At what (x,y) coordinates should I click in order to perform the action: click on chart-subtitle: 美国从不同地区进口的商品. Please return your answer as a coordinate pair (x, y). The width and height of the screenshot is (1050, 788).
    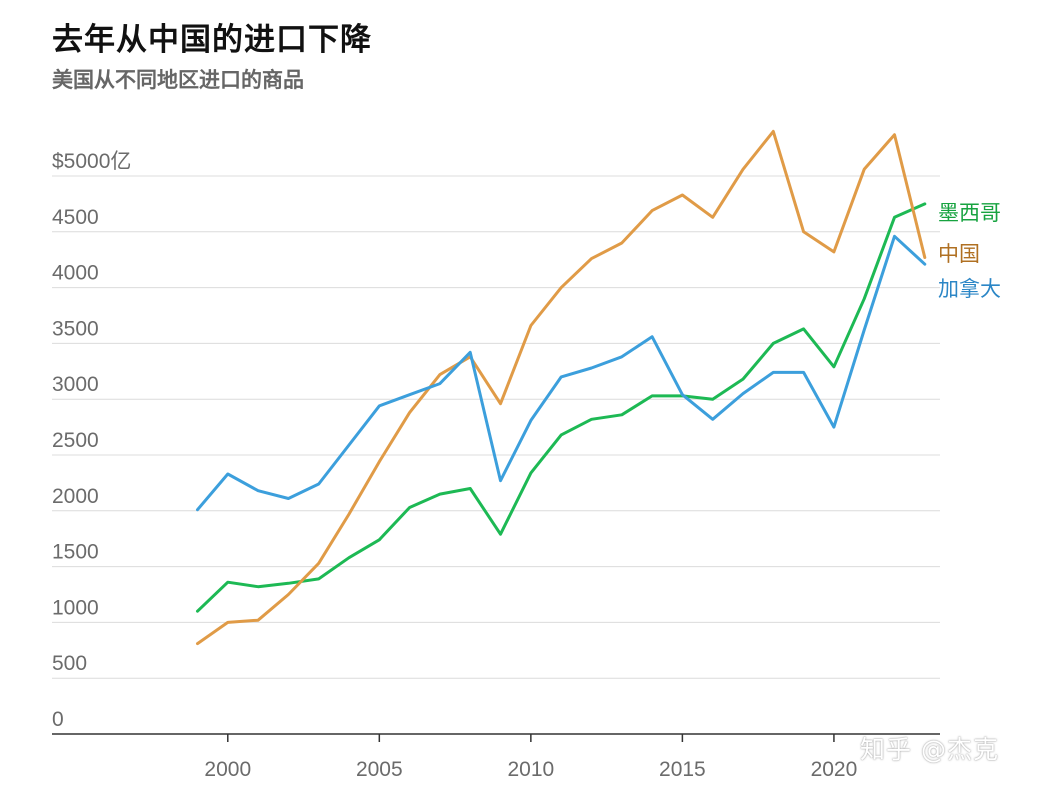
    Looking at the image, I should click on (178, 80).